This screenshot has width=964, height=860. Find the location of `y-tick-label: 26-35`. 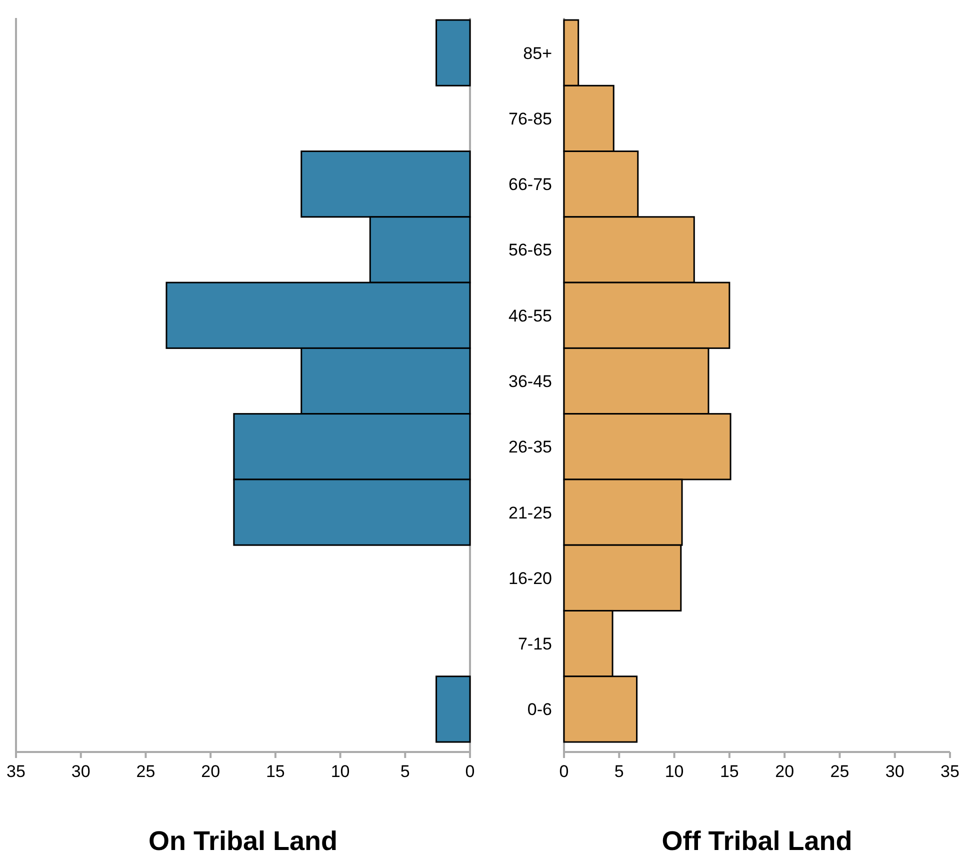

y-tick-label: 26-35 is located at coordinates (530, 447).